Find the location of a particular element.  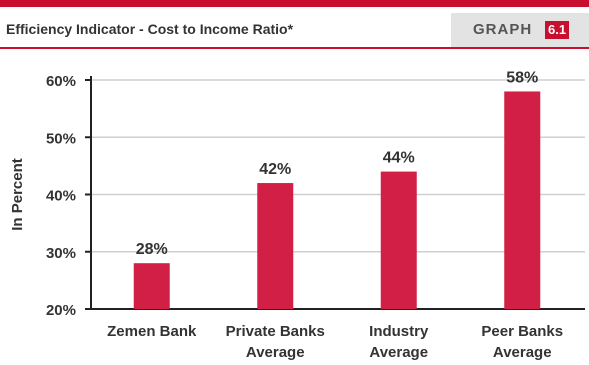

x-tick-label: Private Banks is located at coordinates (275, 331).